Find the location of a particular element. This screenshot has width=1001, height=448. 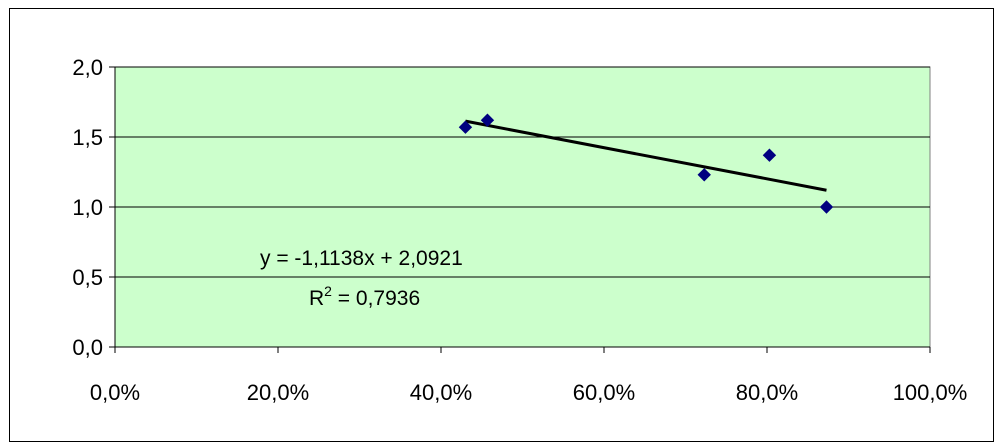

r-label: R is located at coordinates (316, 298).